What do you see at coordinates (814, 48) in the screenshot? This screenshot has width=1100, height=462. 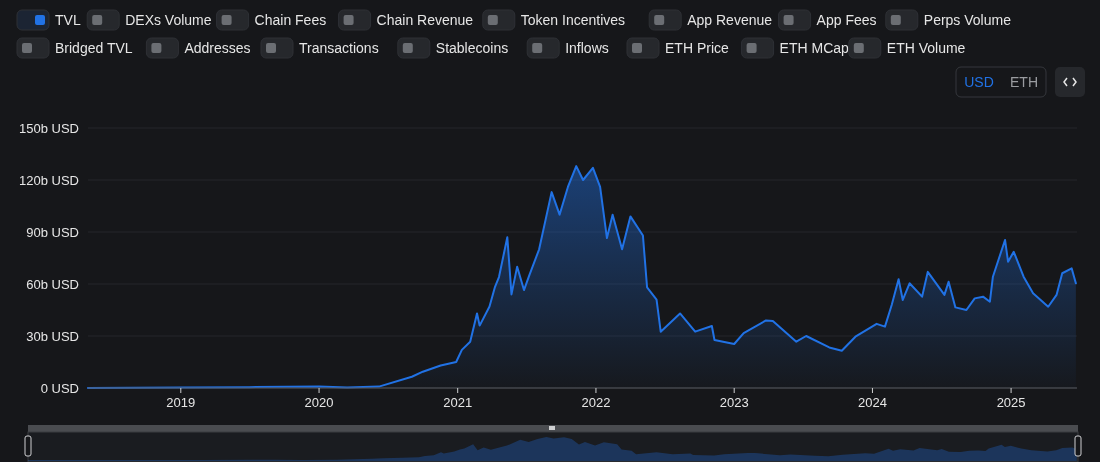 I see `text: ETH MCap` at bounding box center [814, 48].